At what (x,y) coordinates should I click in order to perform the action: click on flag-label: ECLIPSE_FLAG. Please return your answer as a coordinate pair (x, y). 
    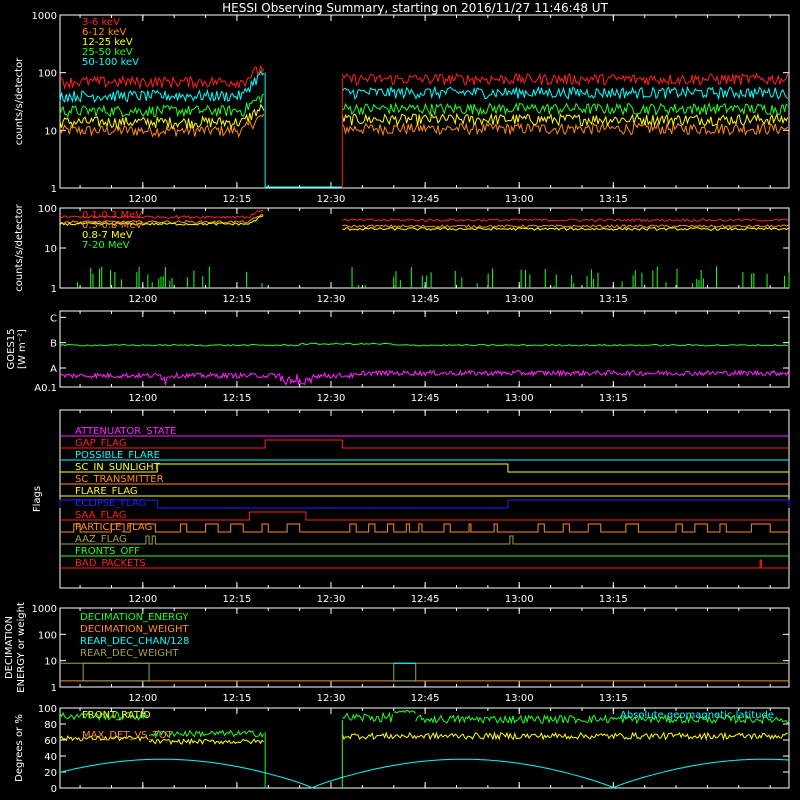
    Looking at the image, I should click on (110, 503).